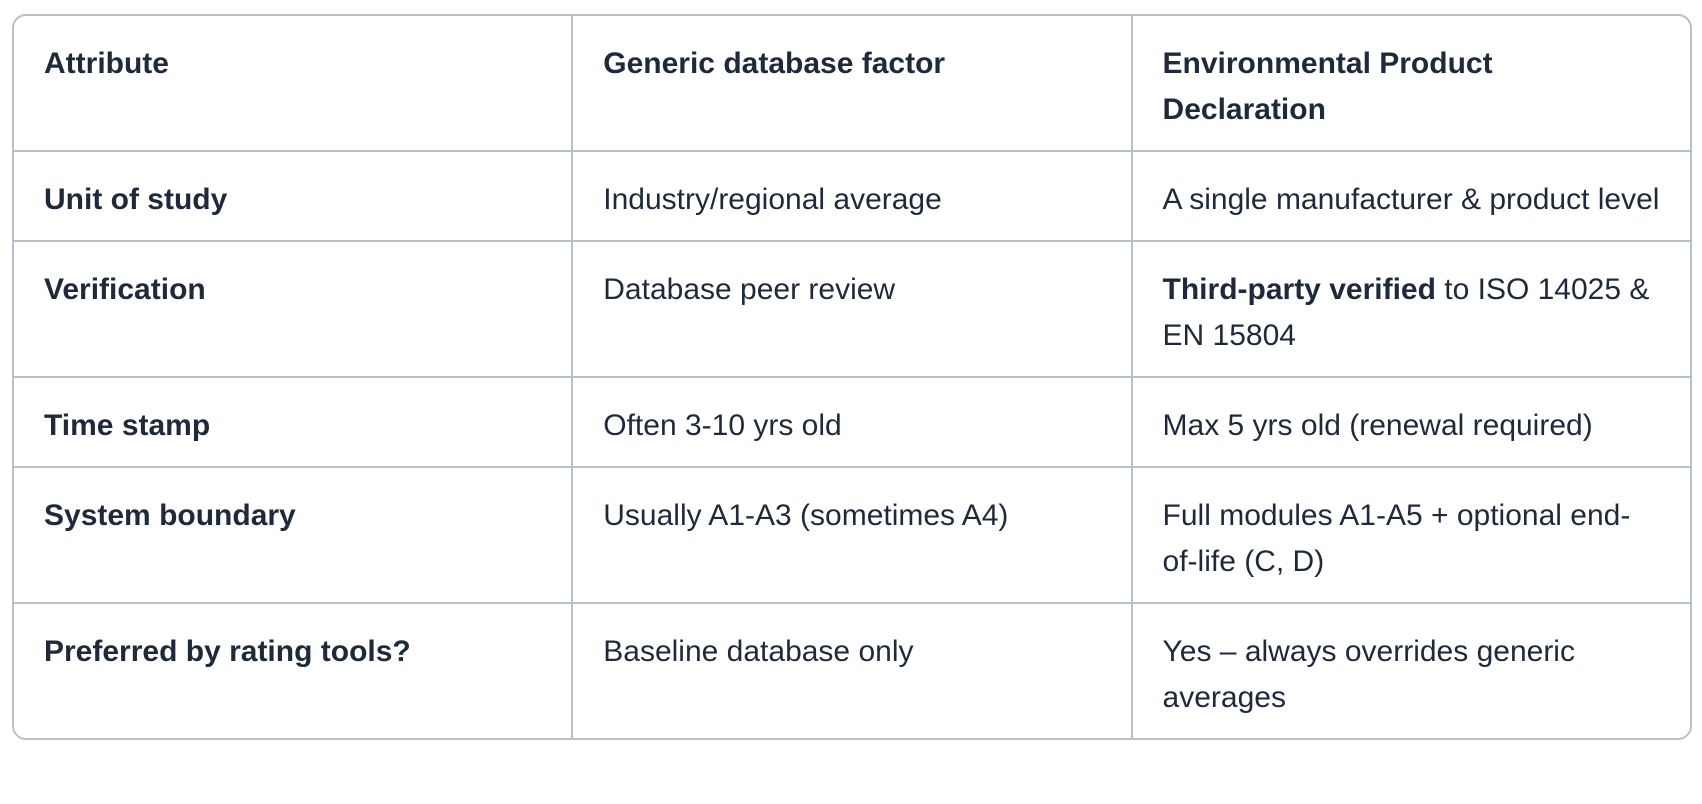 The height and width of the screenshot is (804, 1702). Describe the element at coordinates (1368, 674) in the screenshot. I see `epd-cell: Yes – always overrides generic averages` at that location.